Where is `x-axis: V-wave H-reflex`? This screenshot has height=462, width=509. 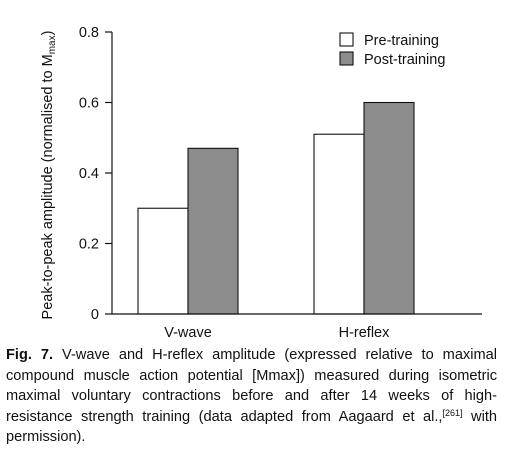
x-axis: V-wave H-reflex is located at coordinates (297, 327).